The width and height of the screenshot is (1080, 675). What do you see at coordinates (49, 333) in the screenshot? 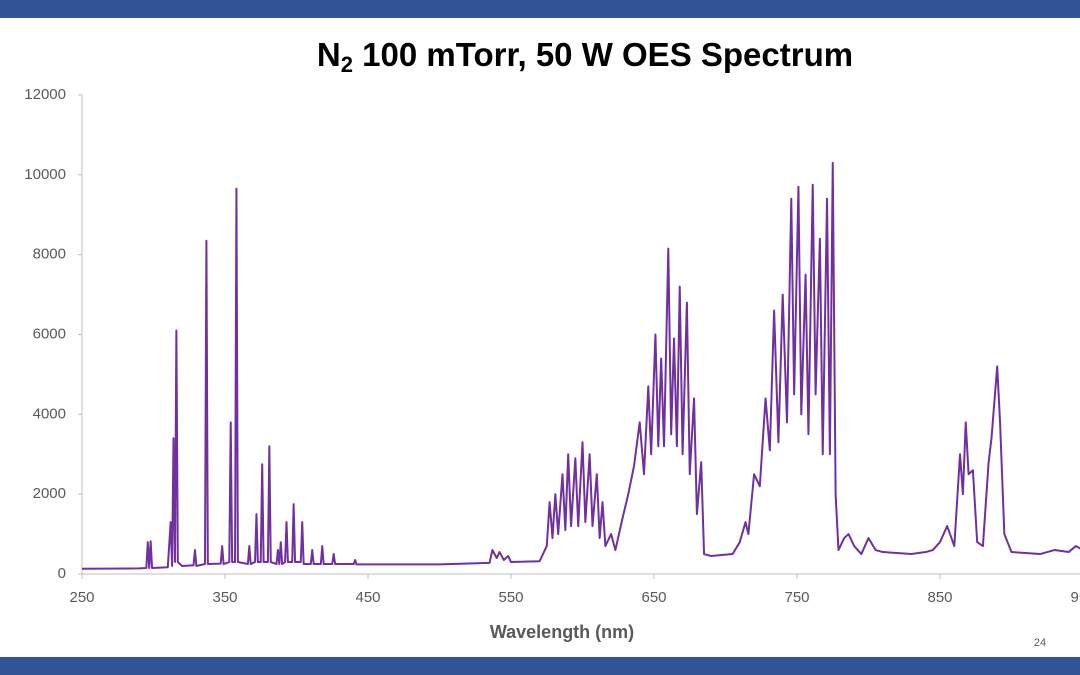
I see `y-tick-label: 6000` at bounding box center [49, 333].